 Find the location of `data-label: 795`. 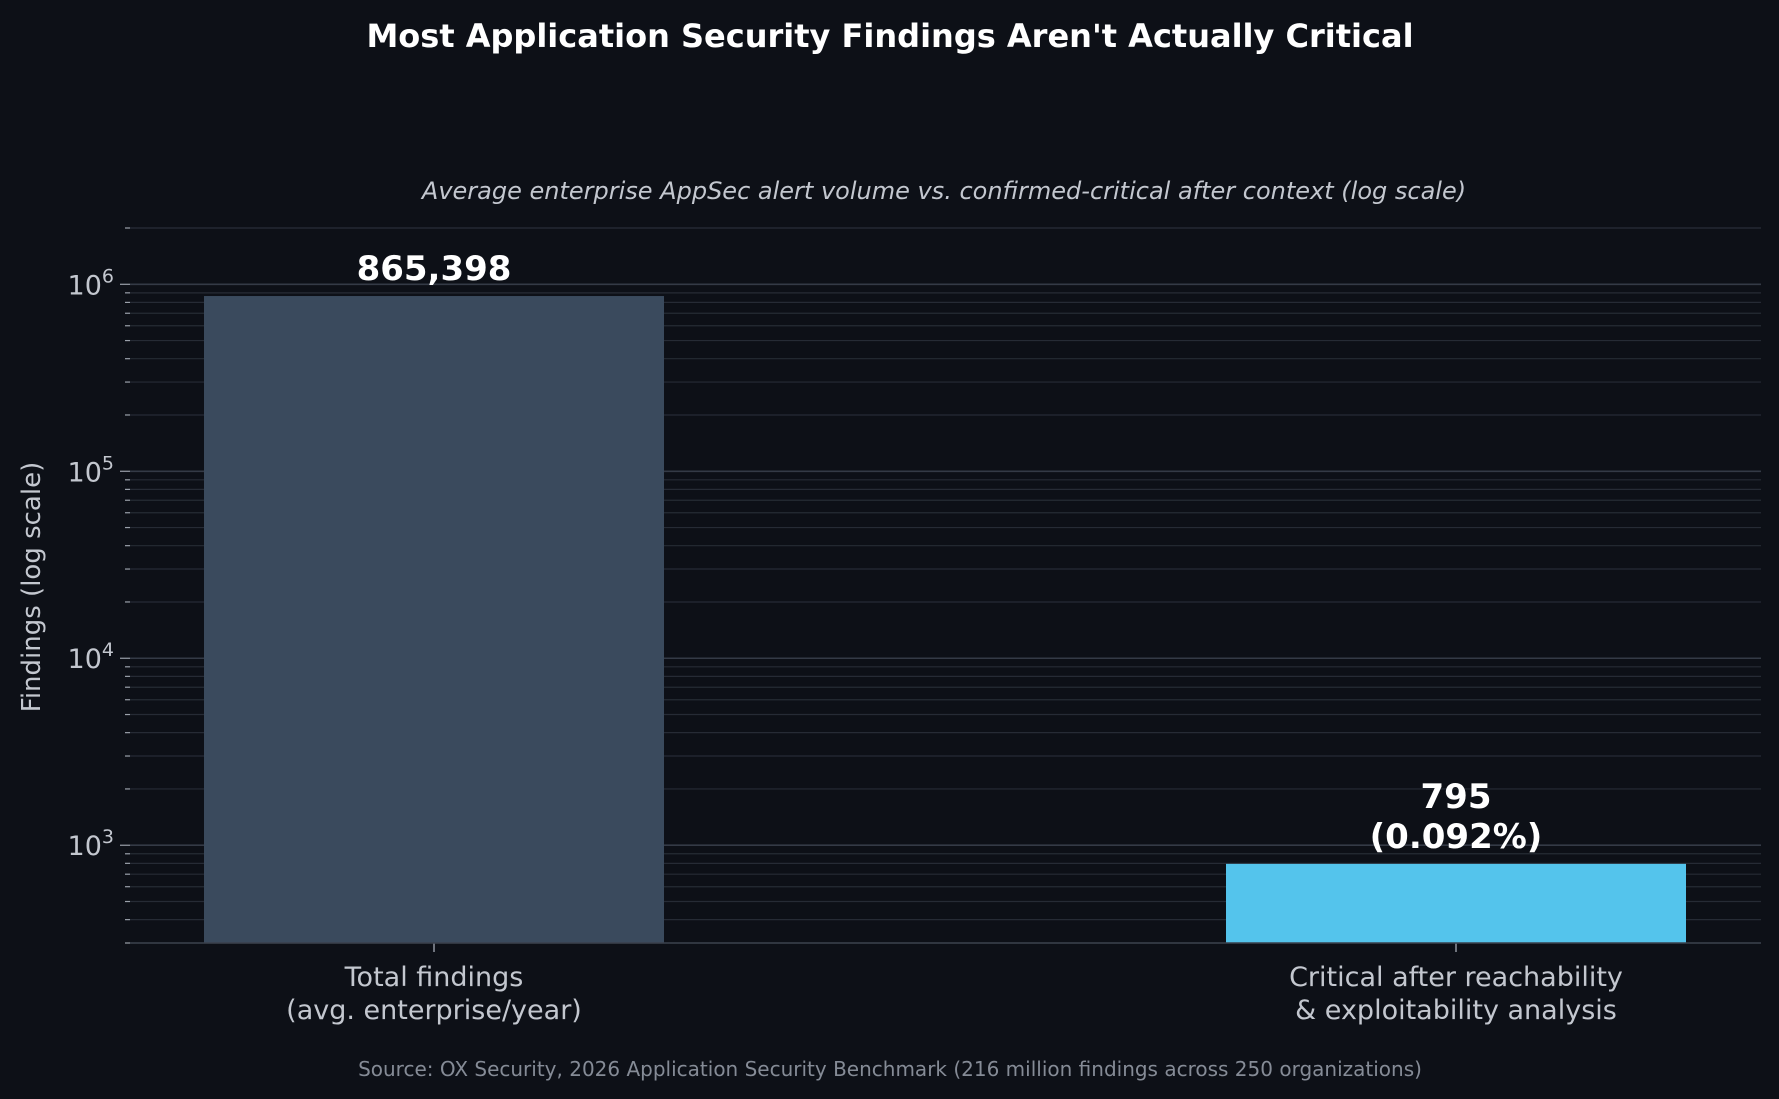

data-label: 795 is located at coordinates (1456, 797).